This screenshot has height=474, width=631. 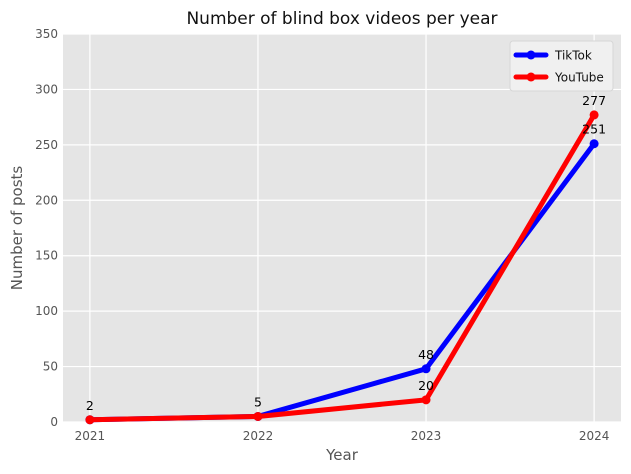 I want to click on x-tick-label: 2023, so click(x=426, y=436).